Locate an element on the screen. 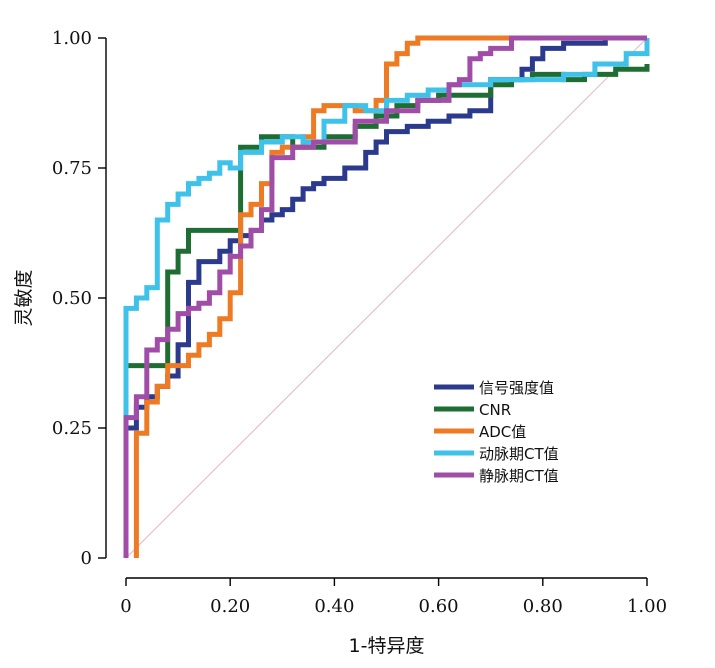 Image resolution: width=715 pixels, height=668 pixels. x-tick-label-5: 1.00 is located at coordinates (647, 606).